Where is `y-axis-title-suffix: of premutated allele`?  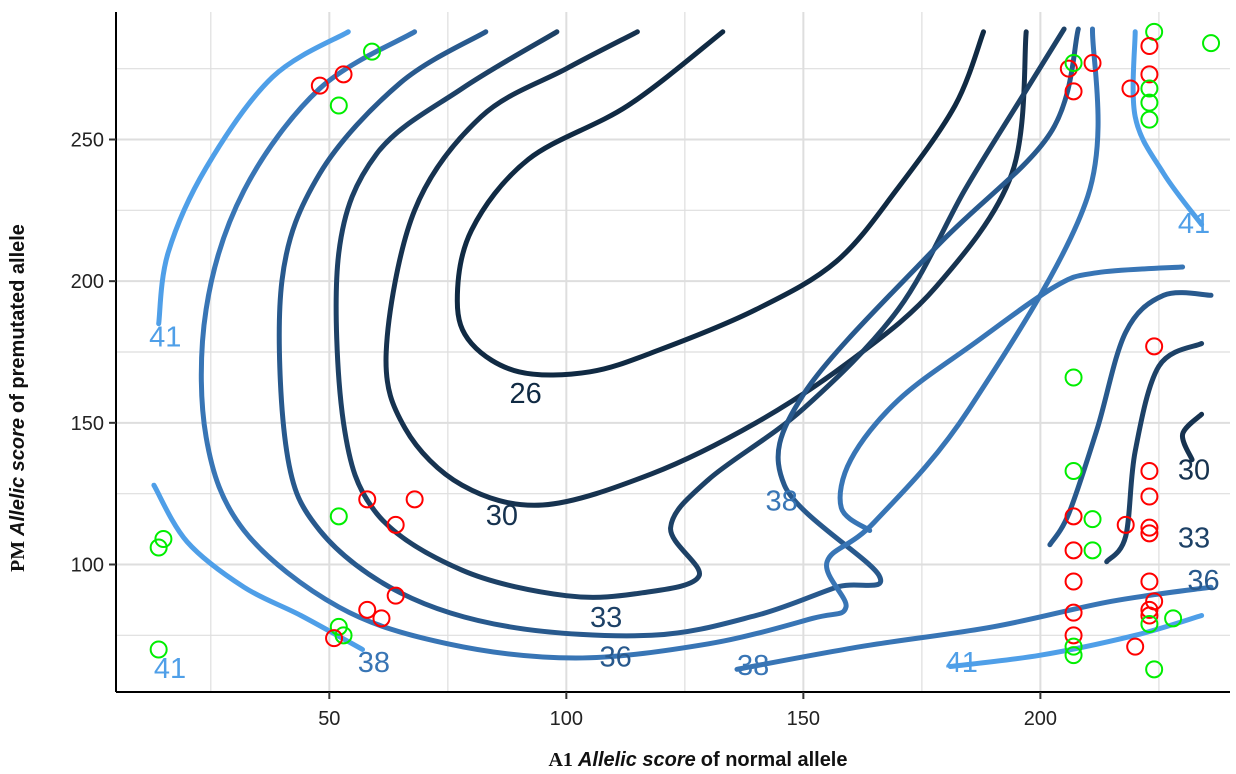 y-axis-title-suffix: of premutated allele is located at coordinates (18, 318).